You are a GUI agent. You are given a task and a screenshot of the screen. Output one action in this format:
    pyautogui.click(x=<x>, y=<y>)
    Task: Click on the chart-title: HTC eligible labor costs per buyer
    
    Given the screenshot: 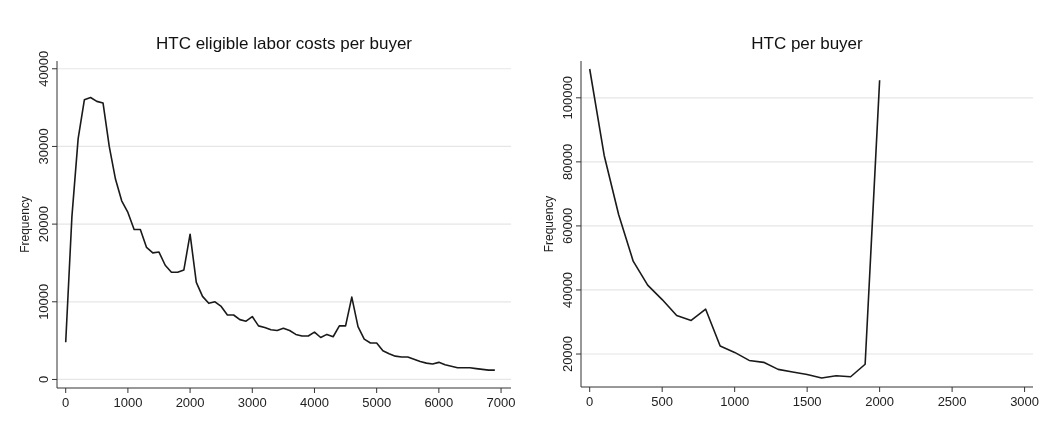 What is the action you would take?
    pyautogui.click(x=284, y=43)
    